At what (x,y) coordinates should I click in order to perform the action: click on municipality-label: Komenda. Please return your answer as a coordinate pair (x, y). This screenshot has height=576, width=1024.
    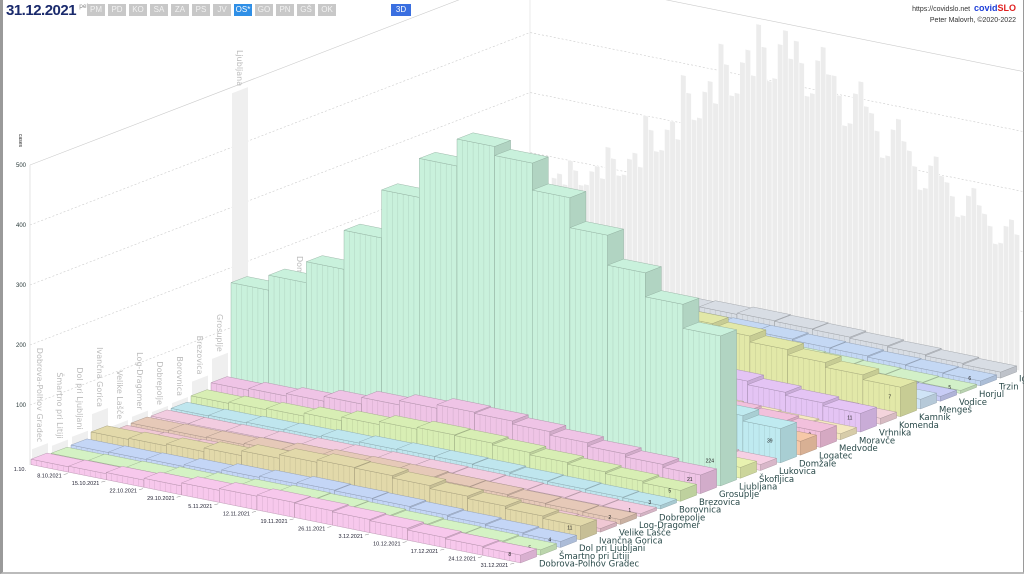
    Looking at the image, I should click on (919, 426).